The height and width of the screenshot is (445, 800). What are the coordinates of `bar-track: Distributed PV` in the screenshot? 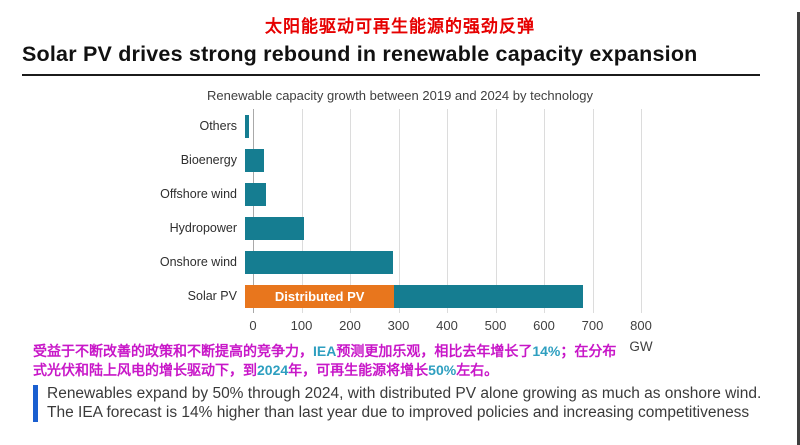 It's located at (439, 296).